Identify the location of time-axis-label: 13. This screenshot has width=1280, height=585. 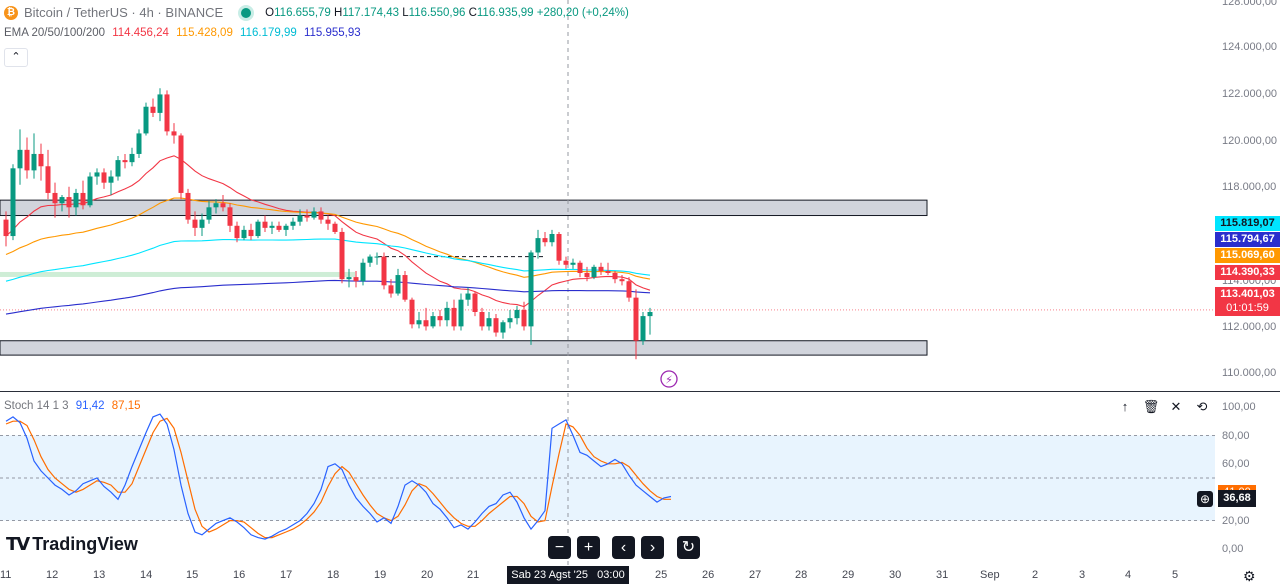
(99, 575).